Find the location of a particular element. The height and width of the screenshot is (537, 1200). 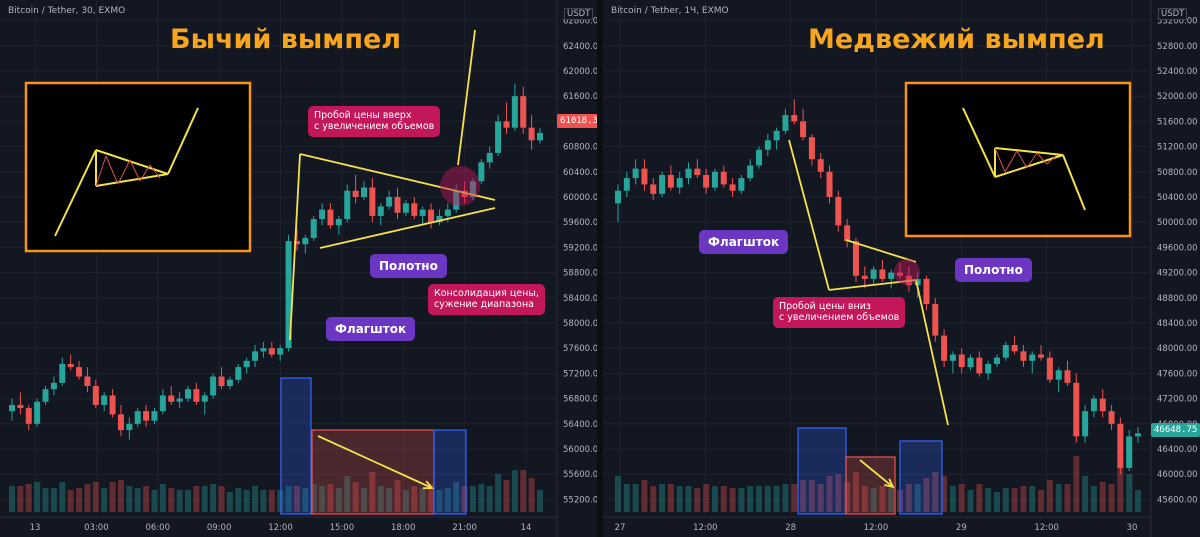

chart-title: Бычий вымпел is located at coordinates (286, 39).